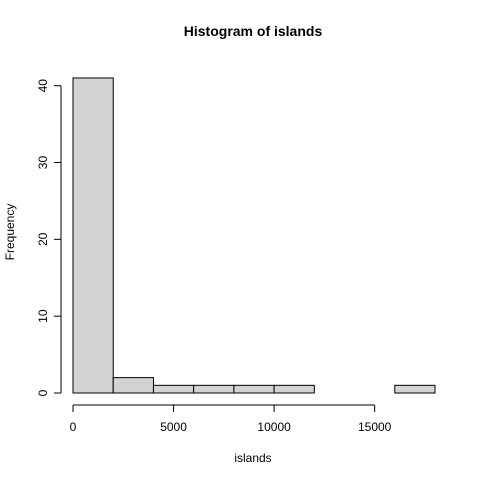 The width and height of the screenshot is (480, 480). What do you see at coordinates (231, 419) in the screenshot?
I see `x-axis: 0 5000 10000 15000` at bounding box center [231, 419].